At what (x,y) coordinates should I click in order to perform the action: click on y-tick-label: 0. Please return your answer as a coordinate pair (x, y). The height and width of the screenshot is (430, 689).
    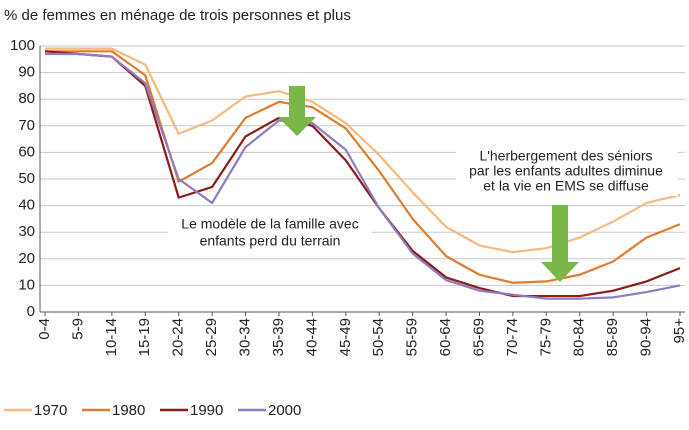
    Looking at the image, I should click on (31, 311).